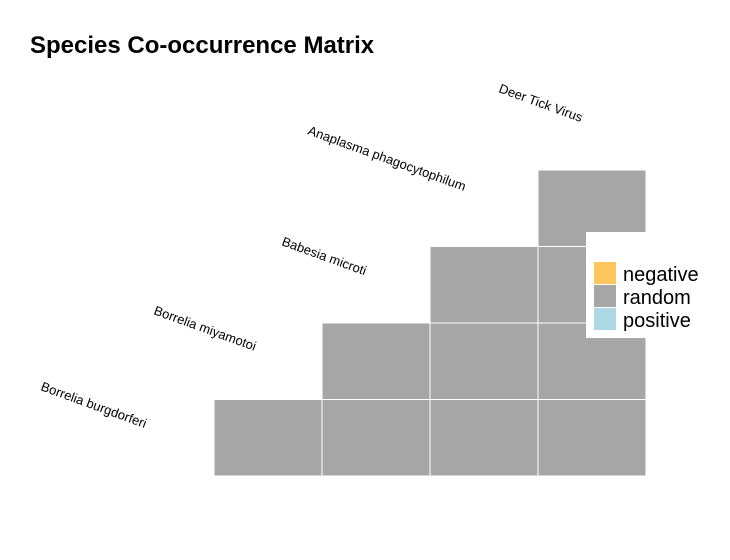  Describe the element at coordinates (202, 45) in the screenshot. I see `chart-title: Species Co-occurrence Matrix` at that location.